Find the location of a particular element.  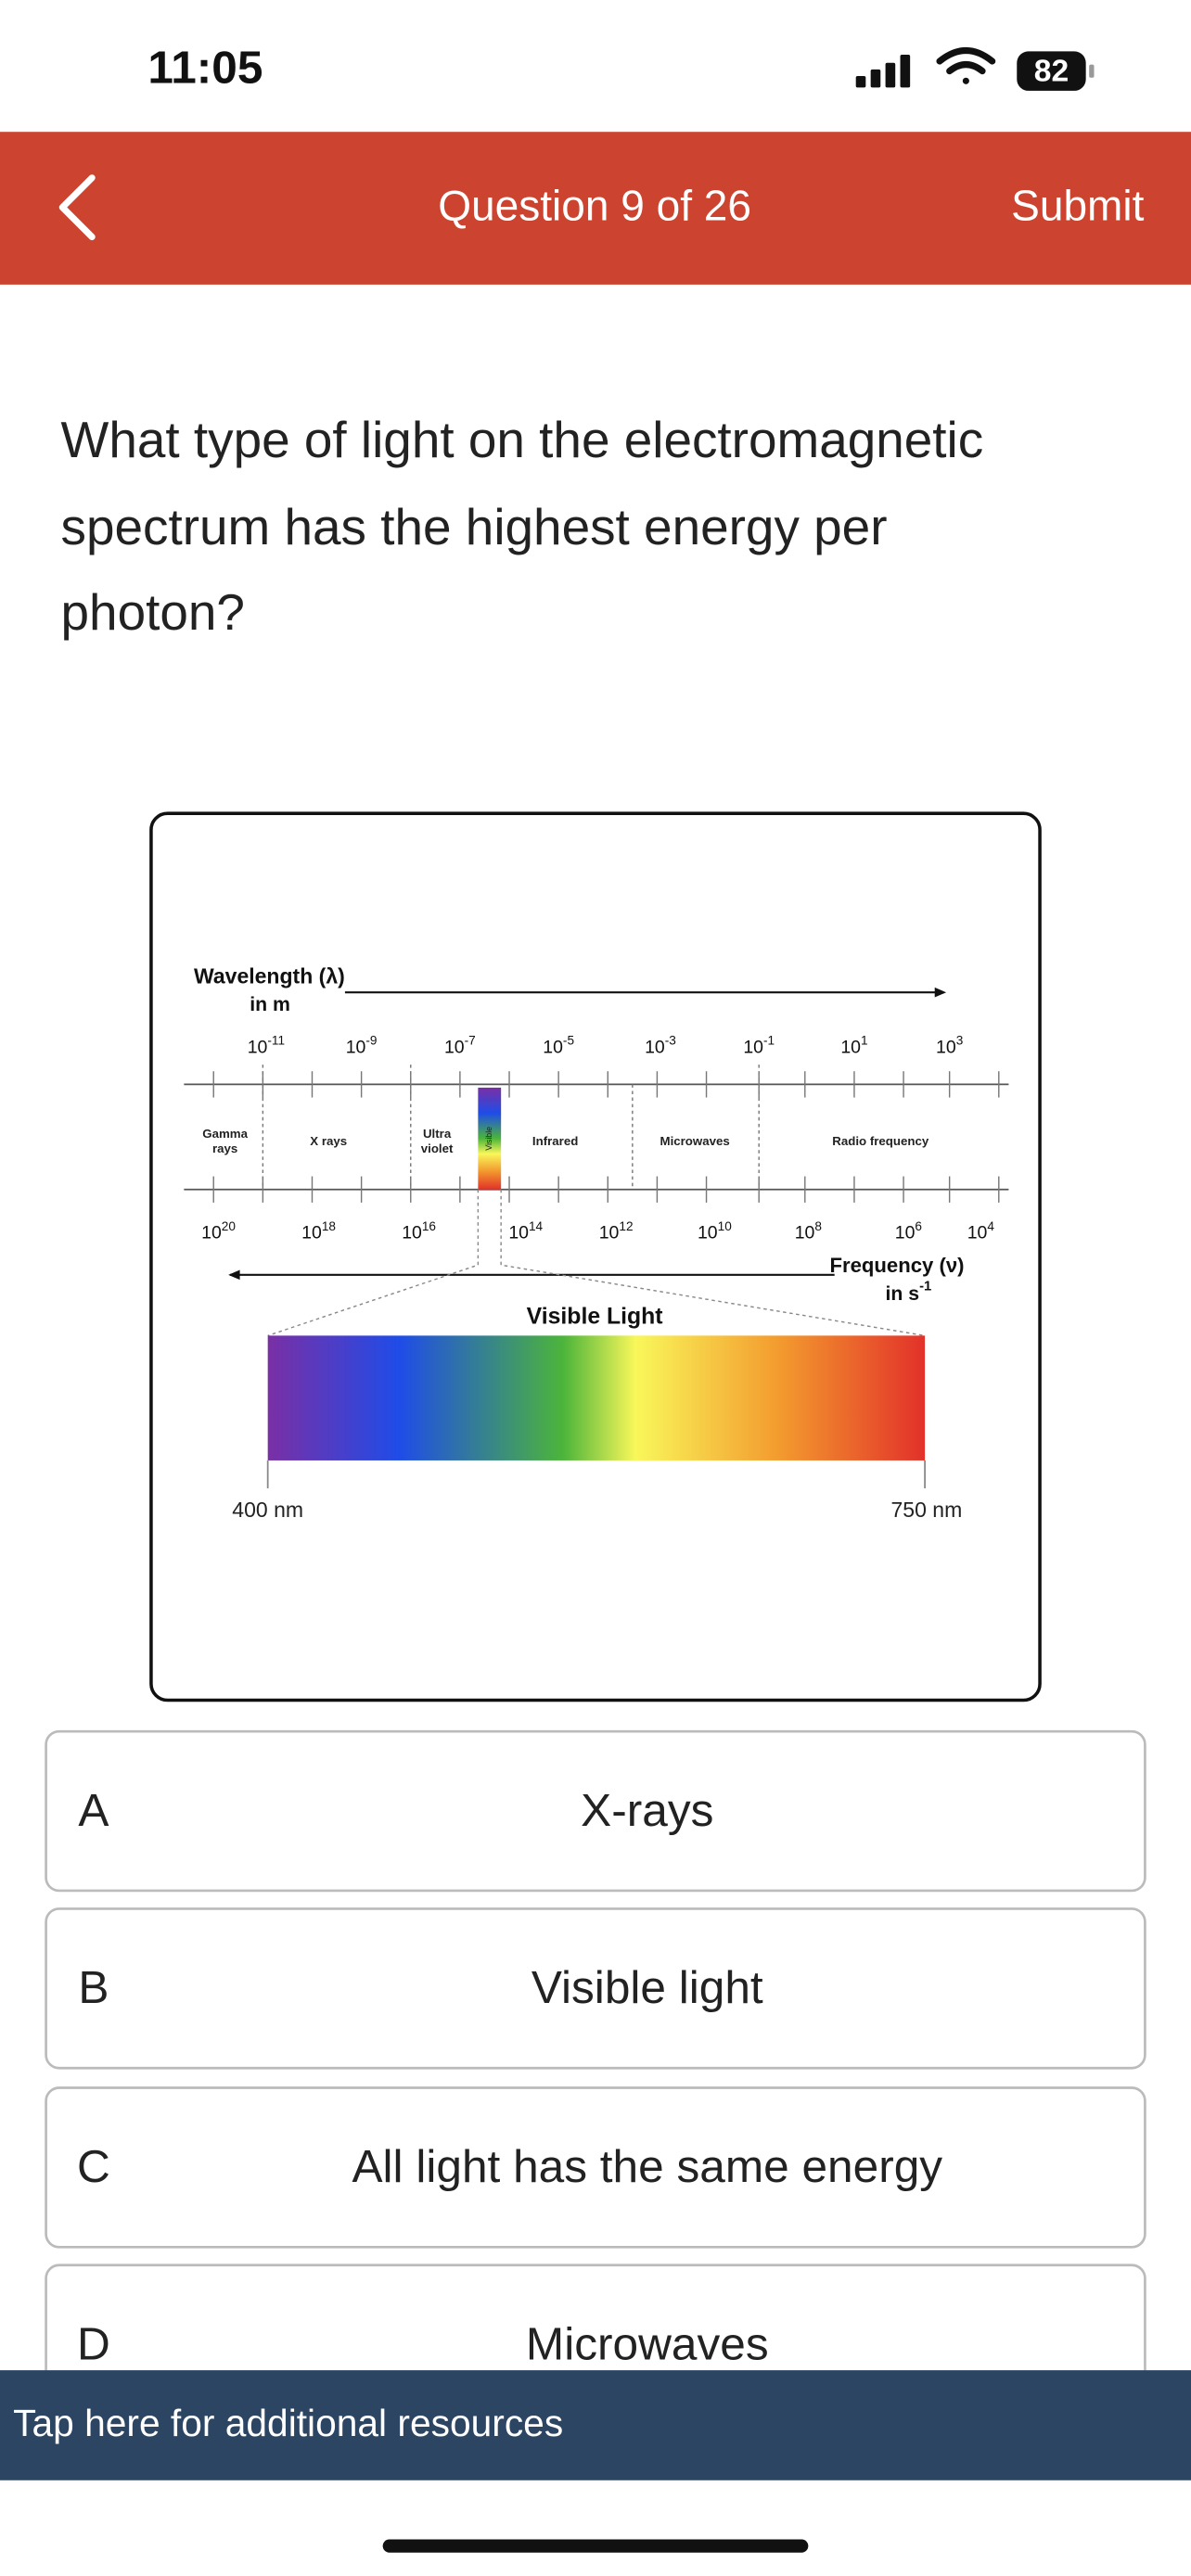

wavelength-tick-label-exponent: -1 is located at coordinates (769, 1040).